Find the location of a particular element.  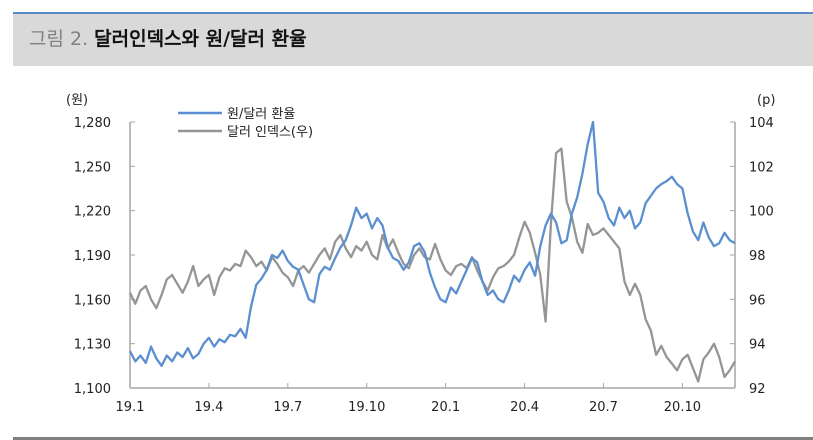

legend-label-krw: 원/달러 환율 is located at coordinates (261, 114).